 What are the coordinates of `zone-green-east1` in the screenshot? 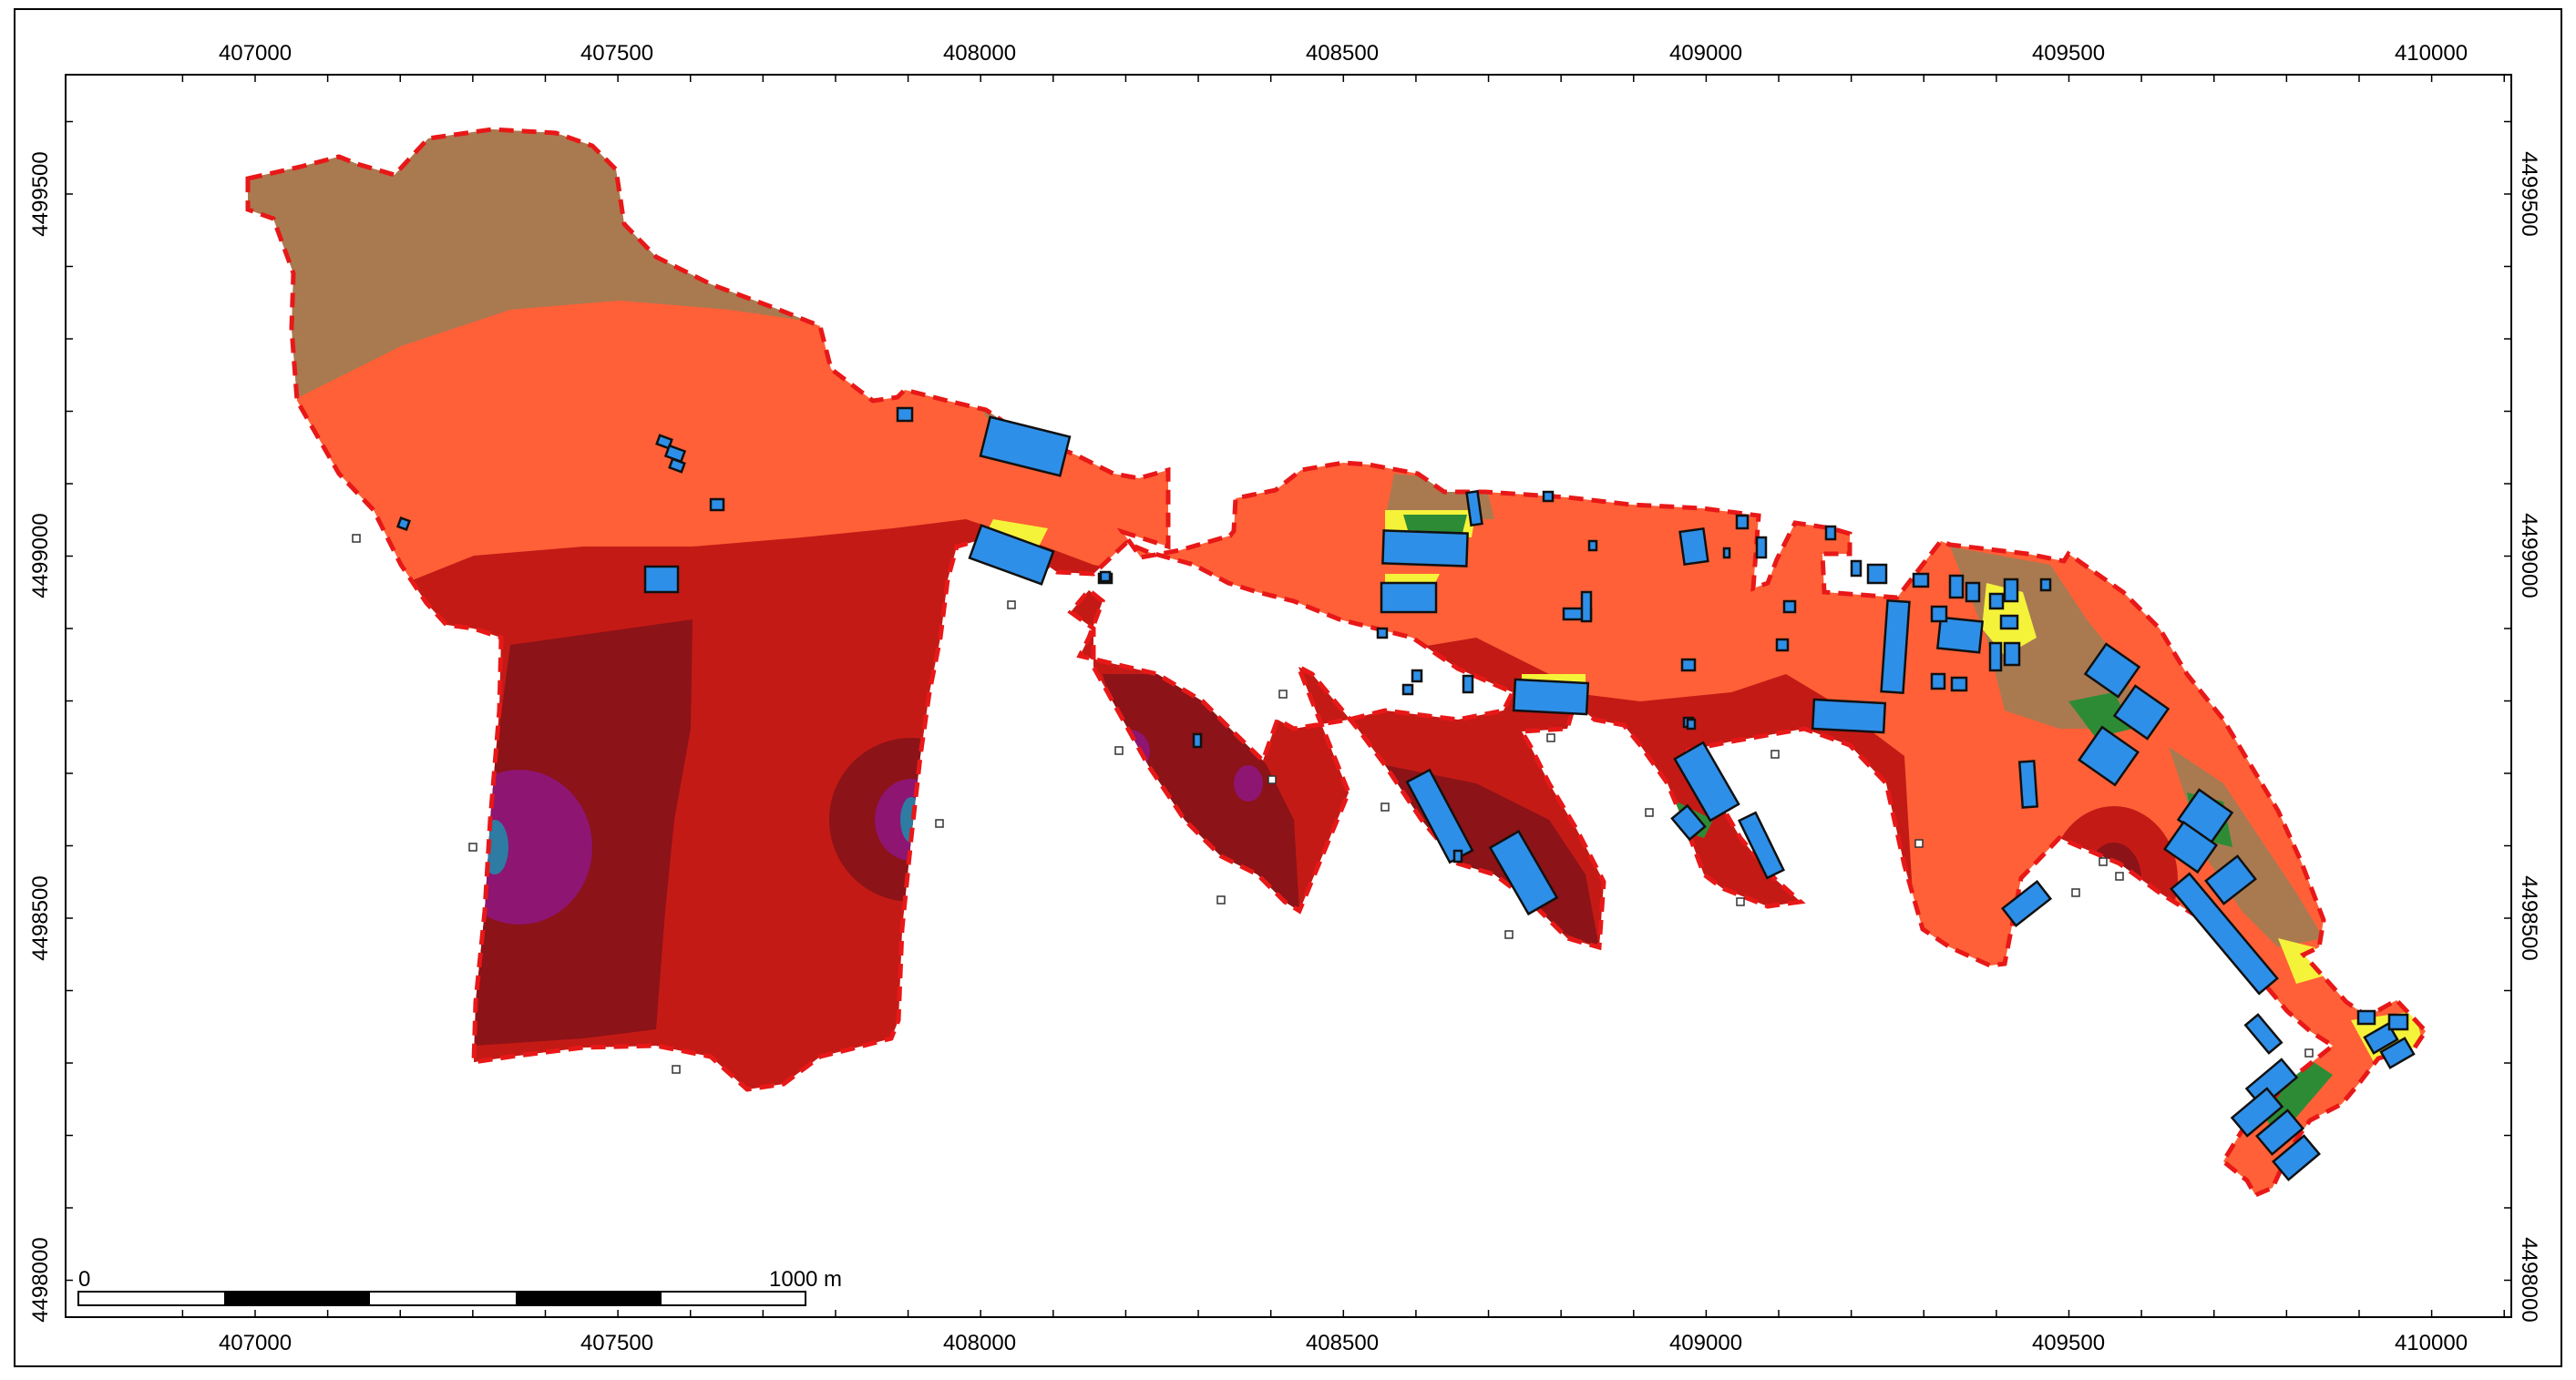 It's located at (2100, 715).